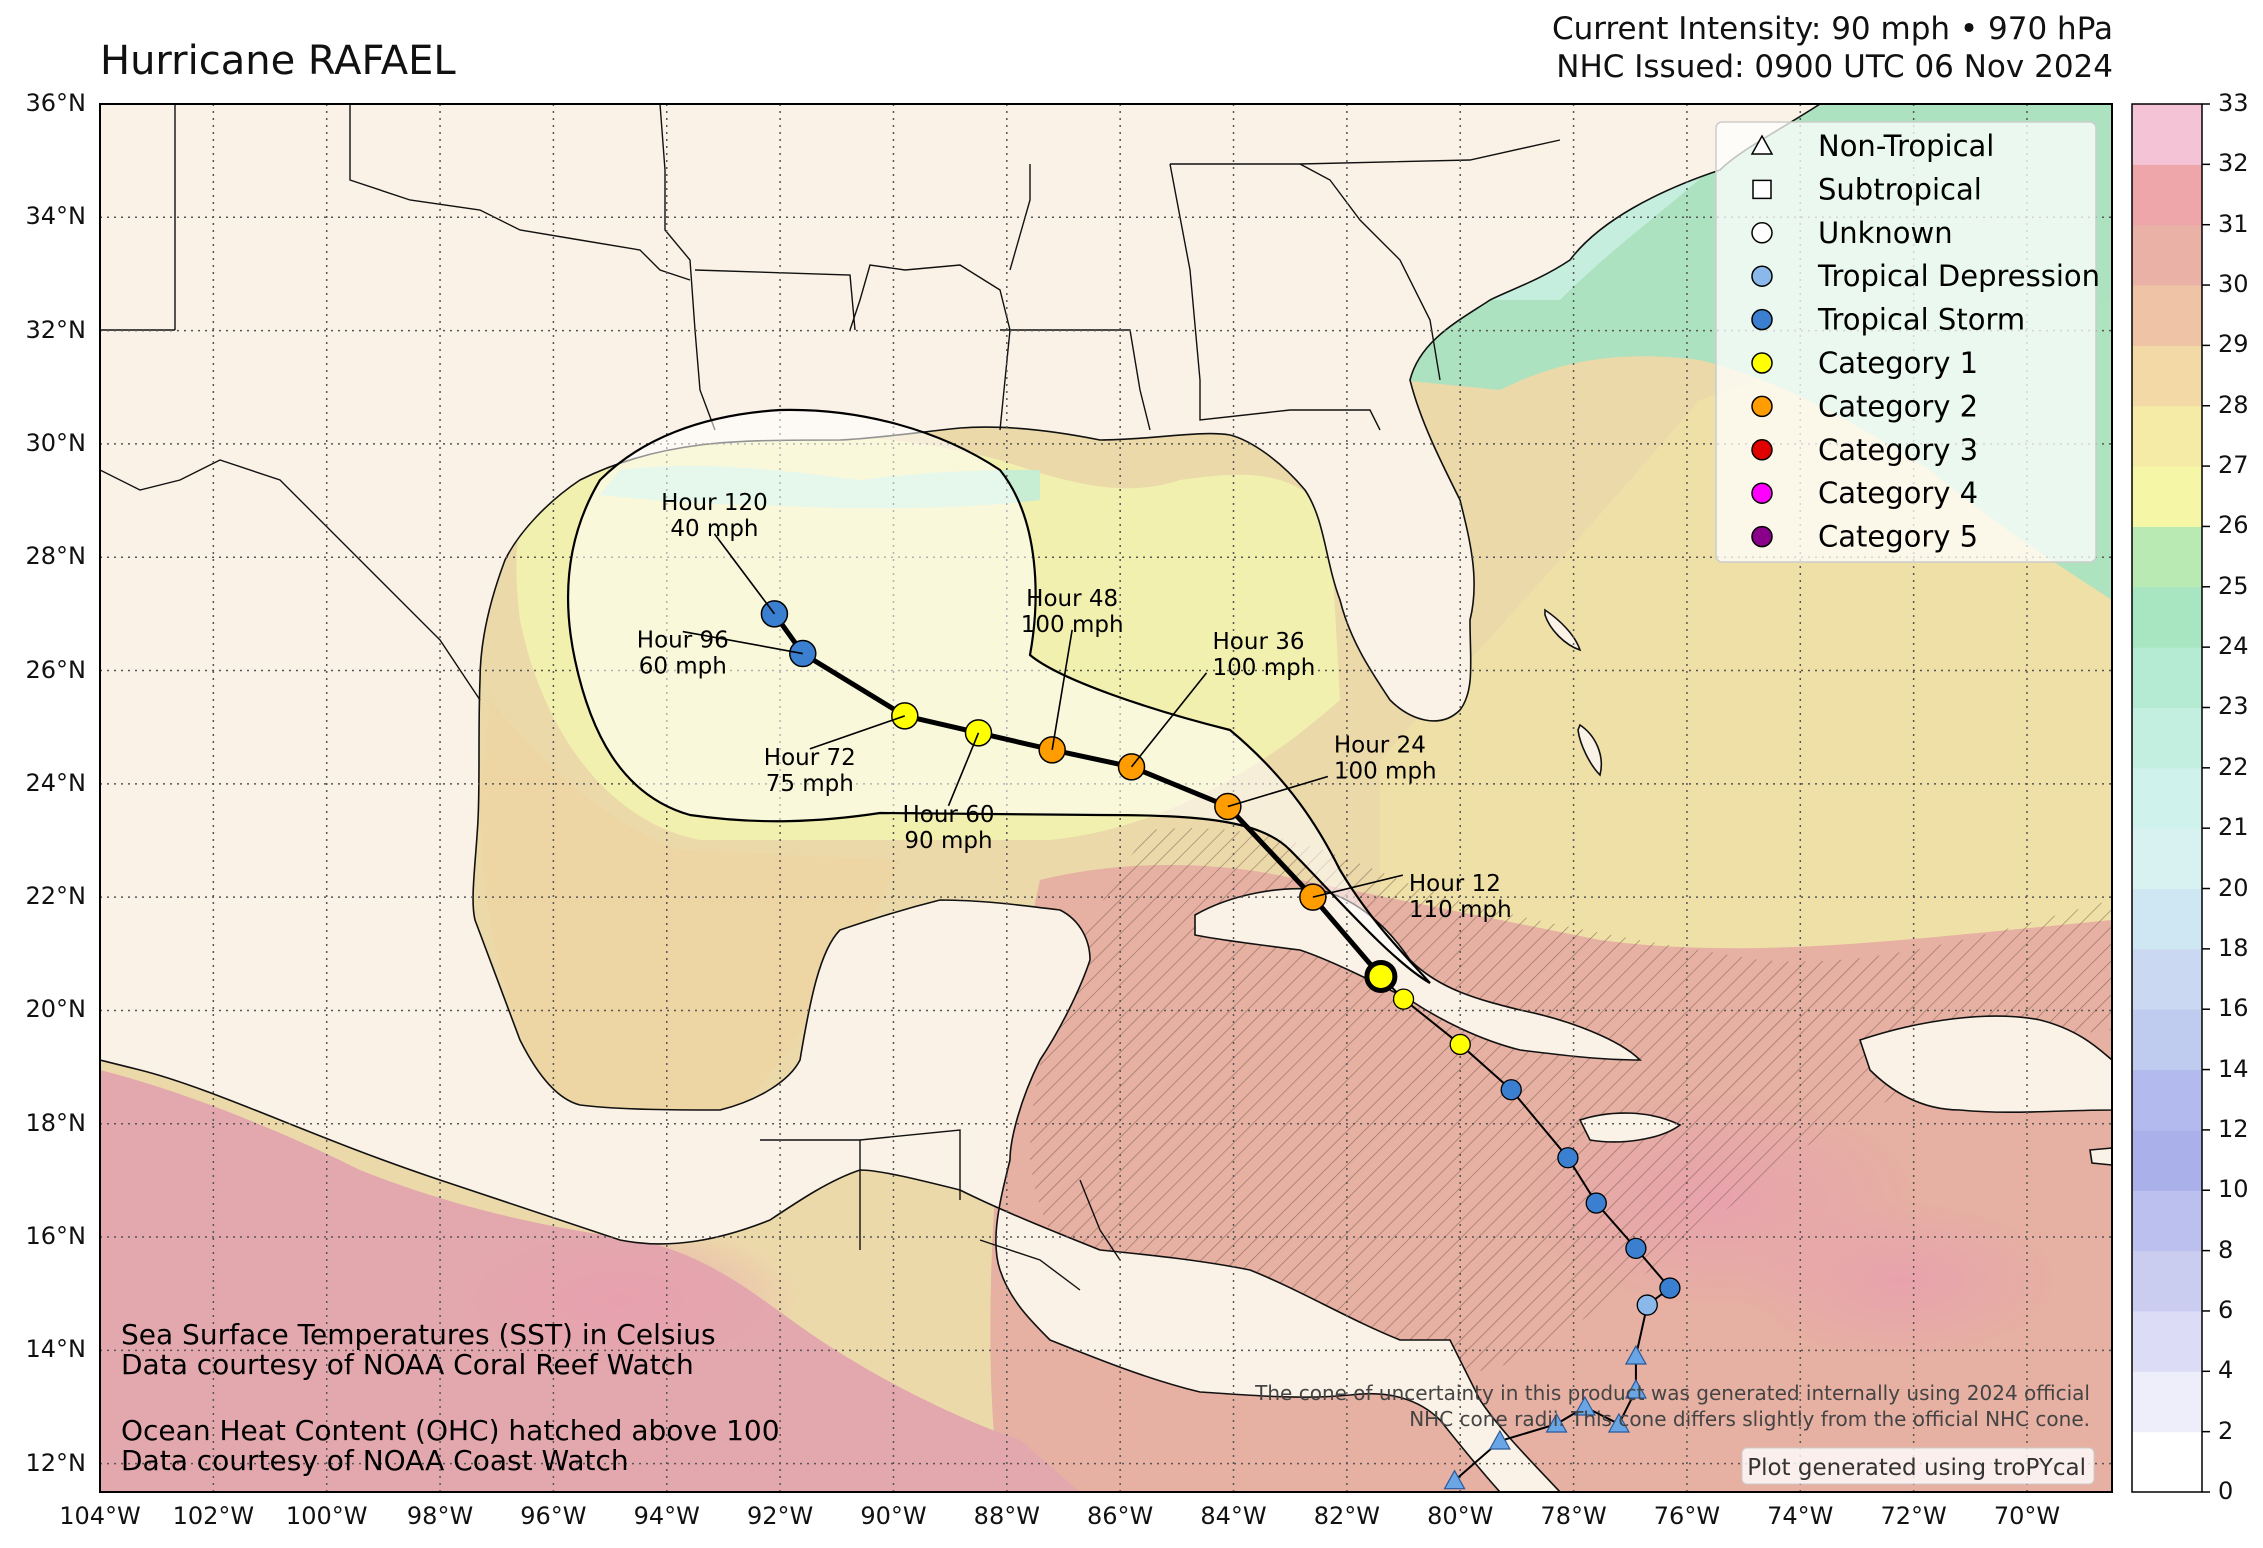 The image size is (2263, 1548). Describe the element at coordinates (56, 329) in the screenshot. I see `lat-tick-label: 32°N` at that location.